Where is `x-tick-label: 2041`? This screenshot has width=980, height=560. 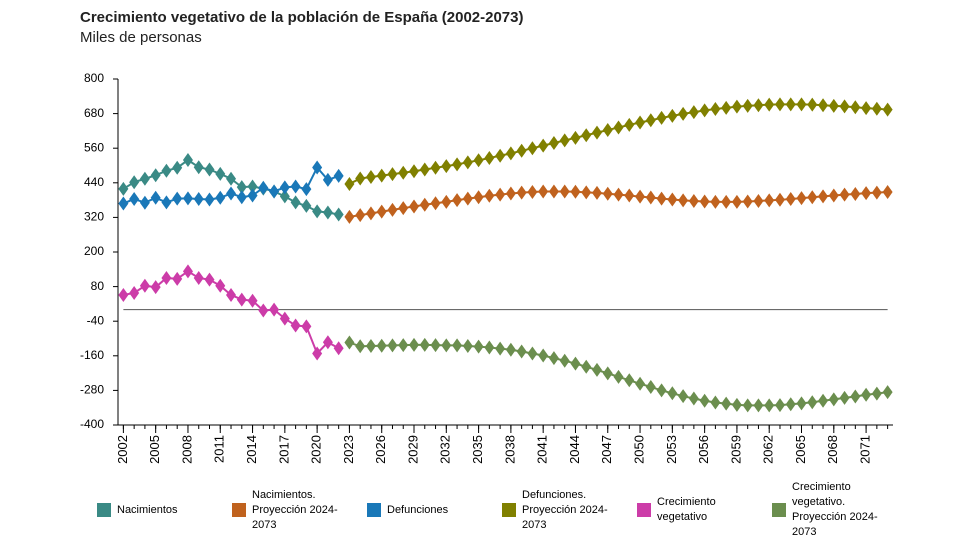 x-tick-label: 2041 is located at coordinates (542, 449).